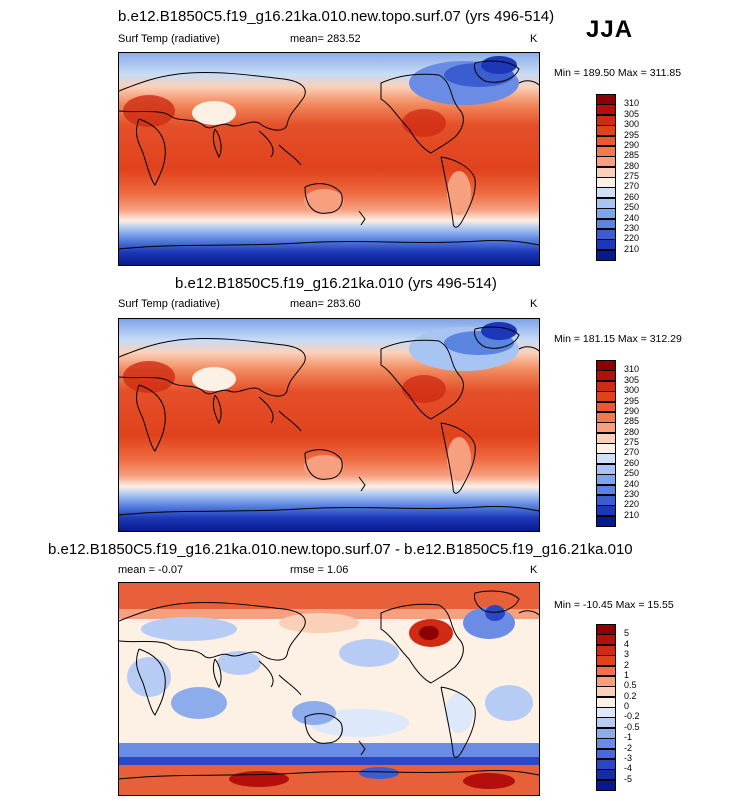 The height and width of the screenshot is (801, 733). I want to click on colorbar-label: -1, so click(628, 737).